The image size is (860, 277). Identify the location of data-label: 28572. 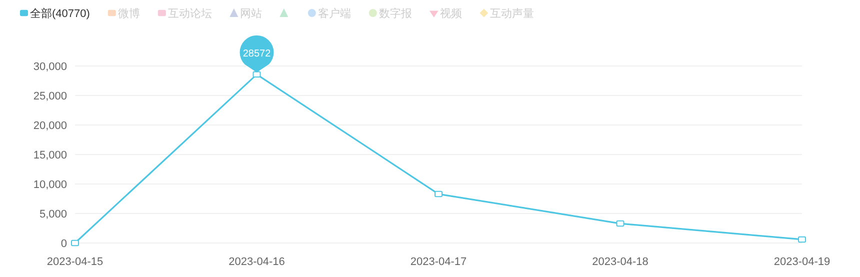
(257, 54).